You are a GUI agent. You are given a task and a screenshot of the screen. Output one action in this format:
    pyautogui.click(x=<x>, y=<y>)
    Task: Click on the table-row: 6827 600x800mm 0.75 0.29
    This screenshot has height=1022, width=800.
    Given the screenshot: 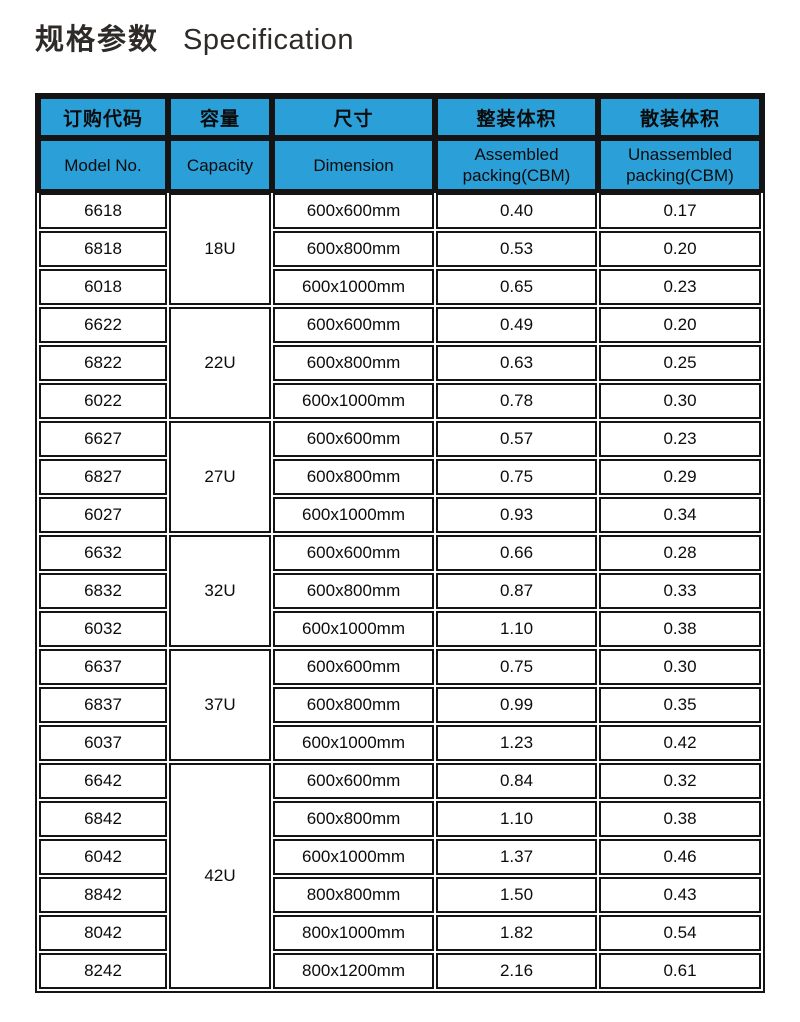 What is the action you would take?
    pyautogui.click(x=400, y=477)
    